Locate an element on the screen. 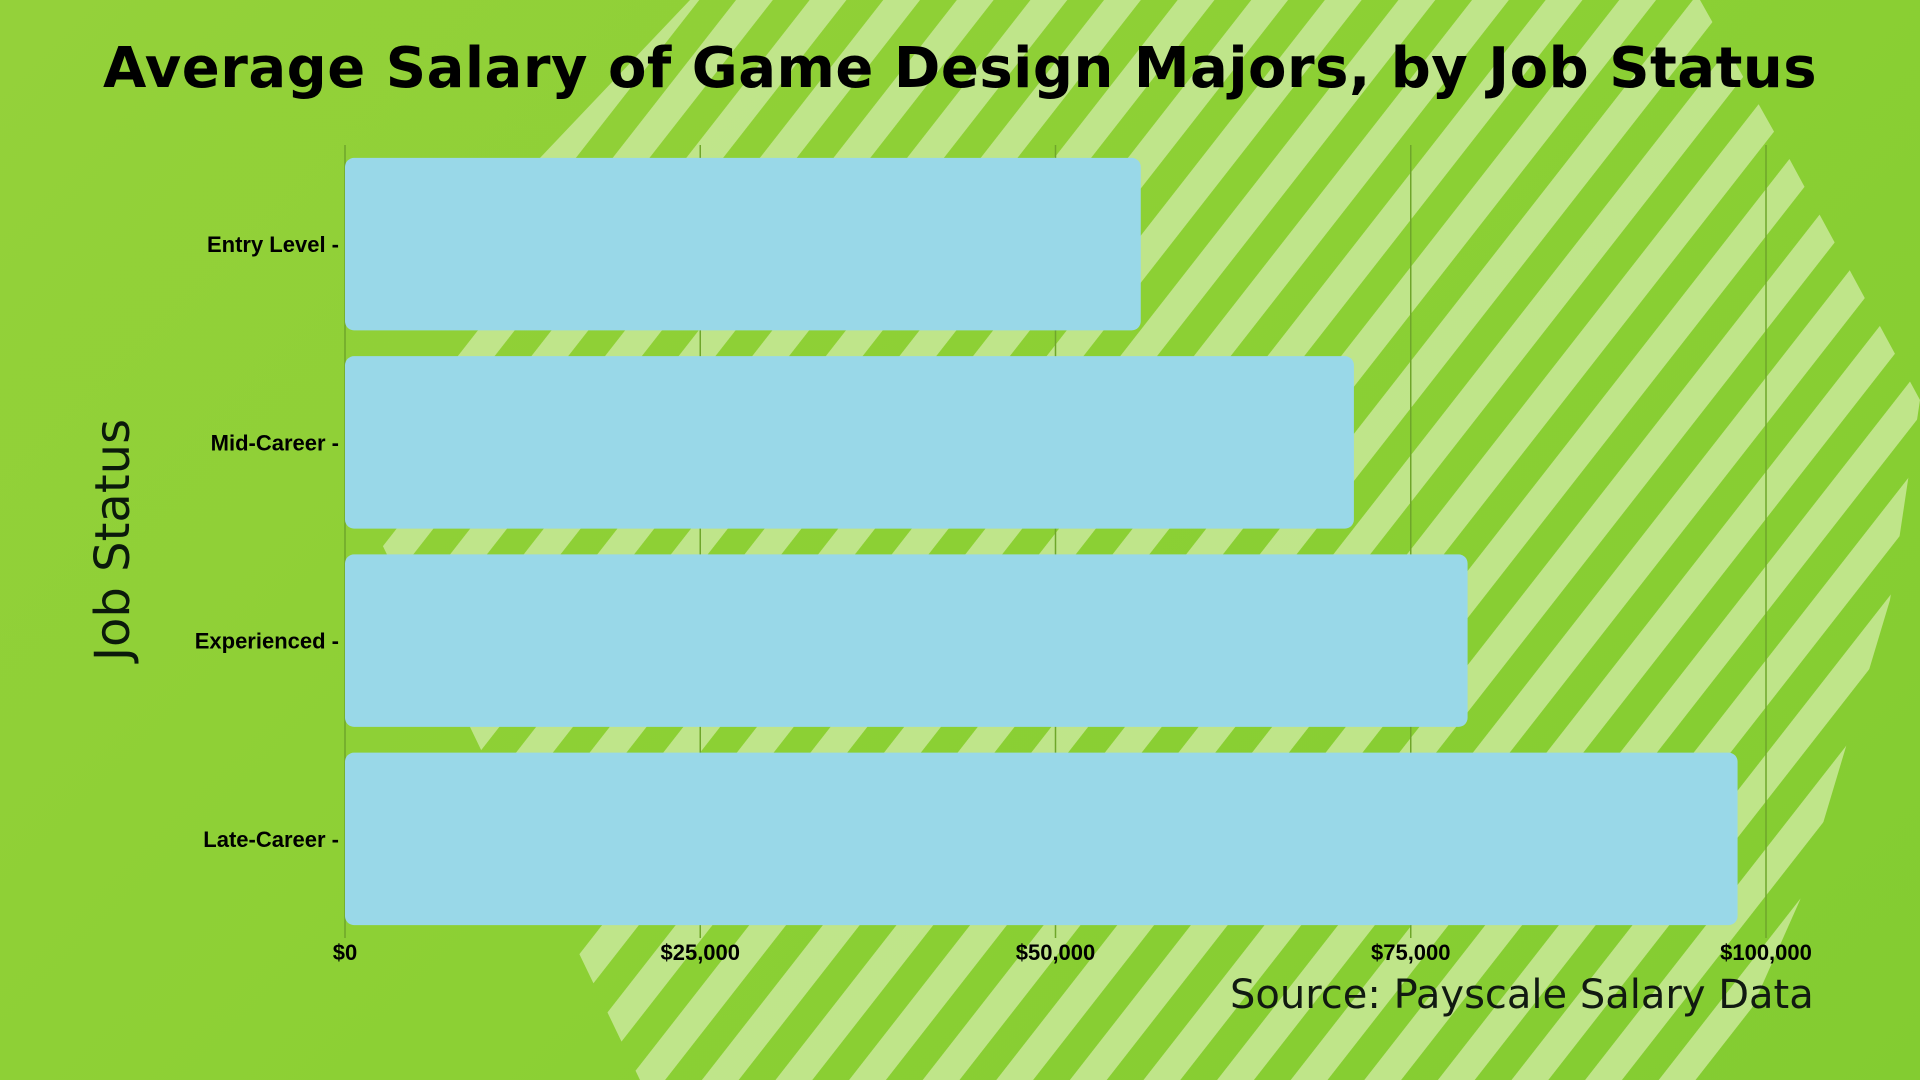 Image resolution: width=1920 pixels, height=1080 pixels. x-tick-label: $75,000 is located at coordinates (1411, 952).